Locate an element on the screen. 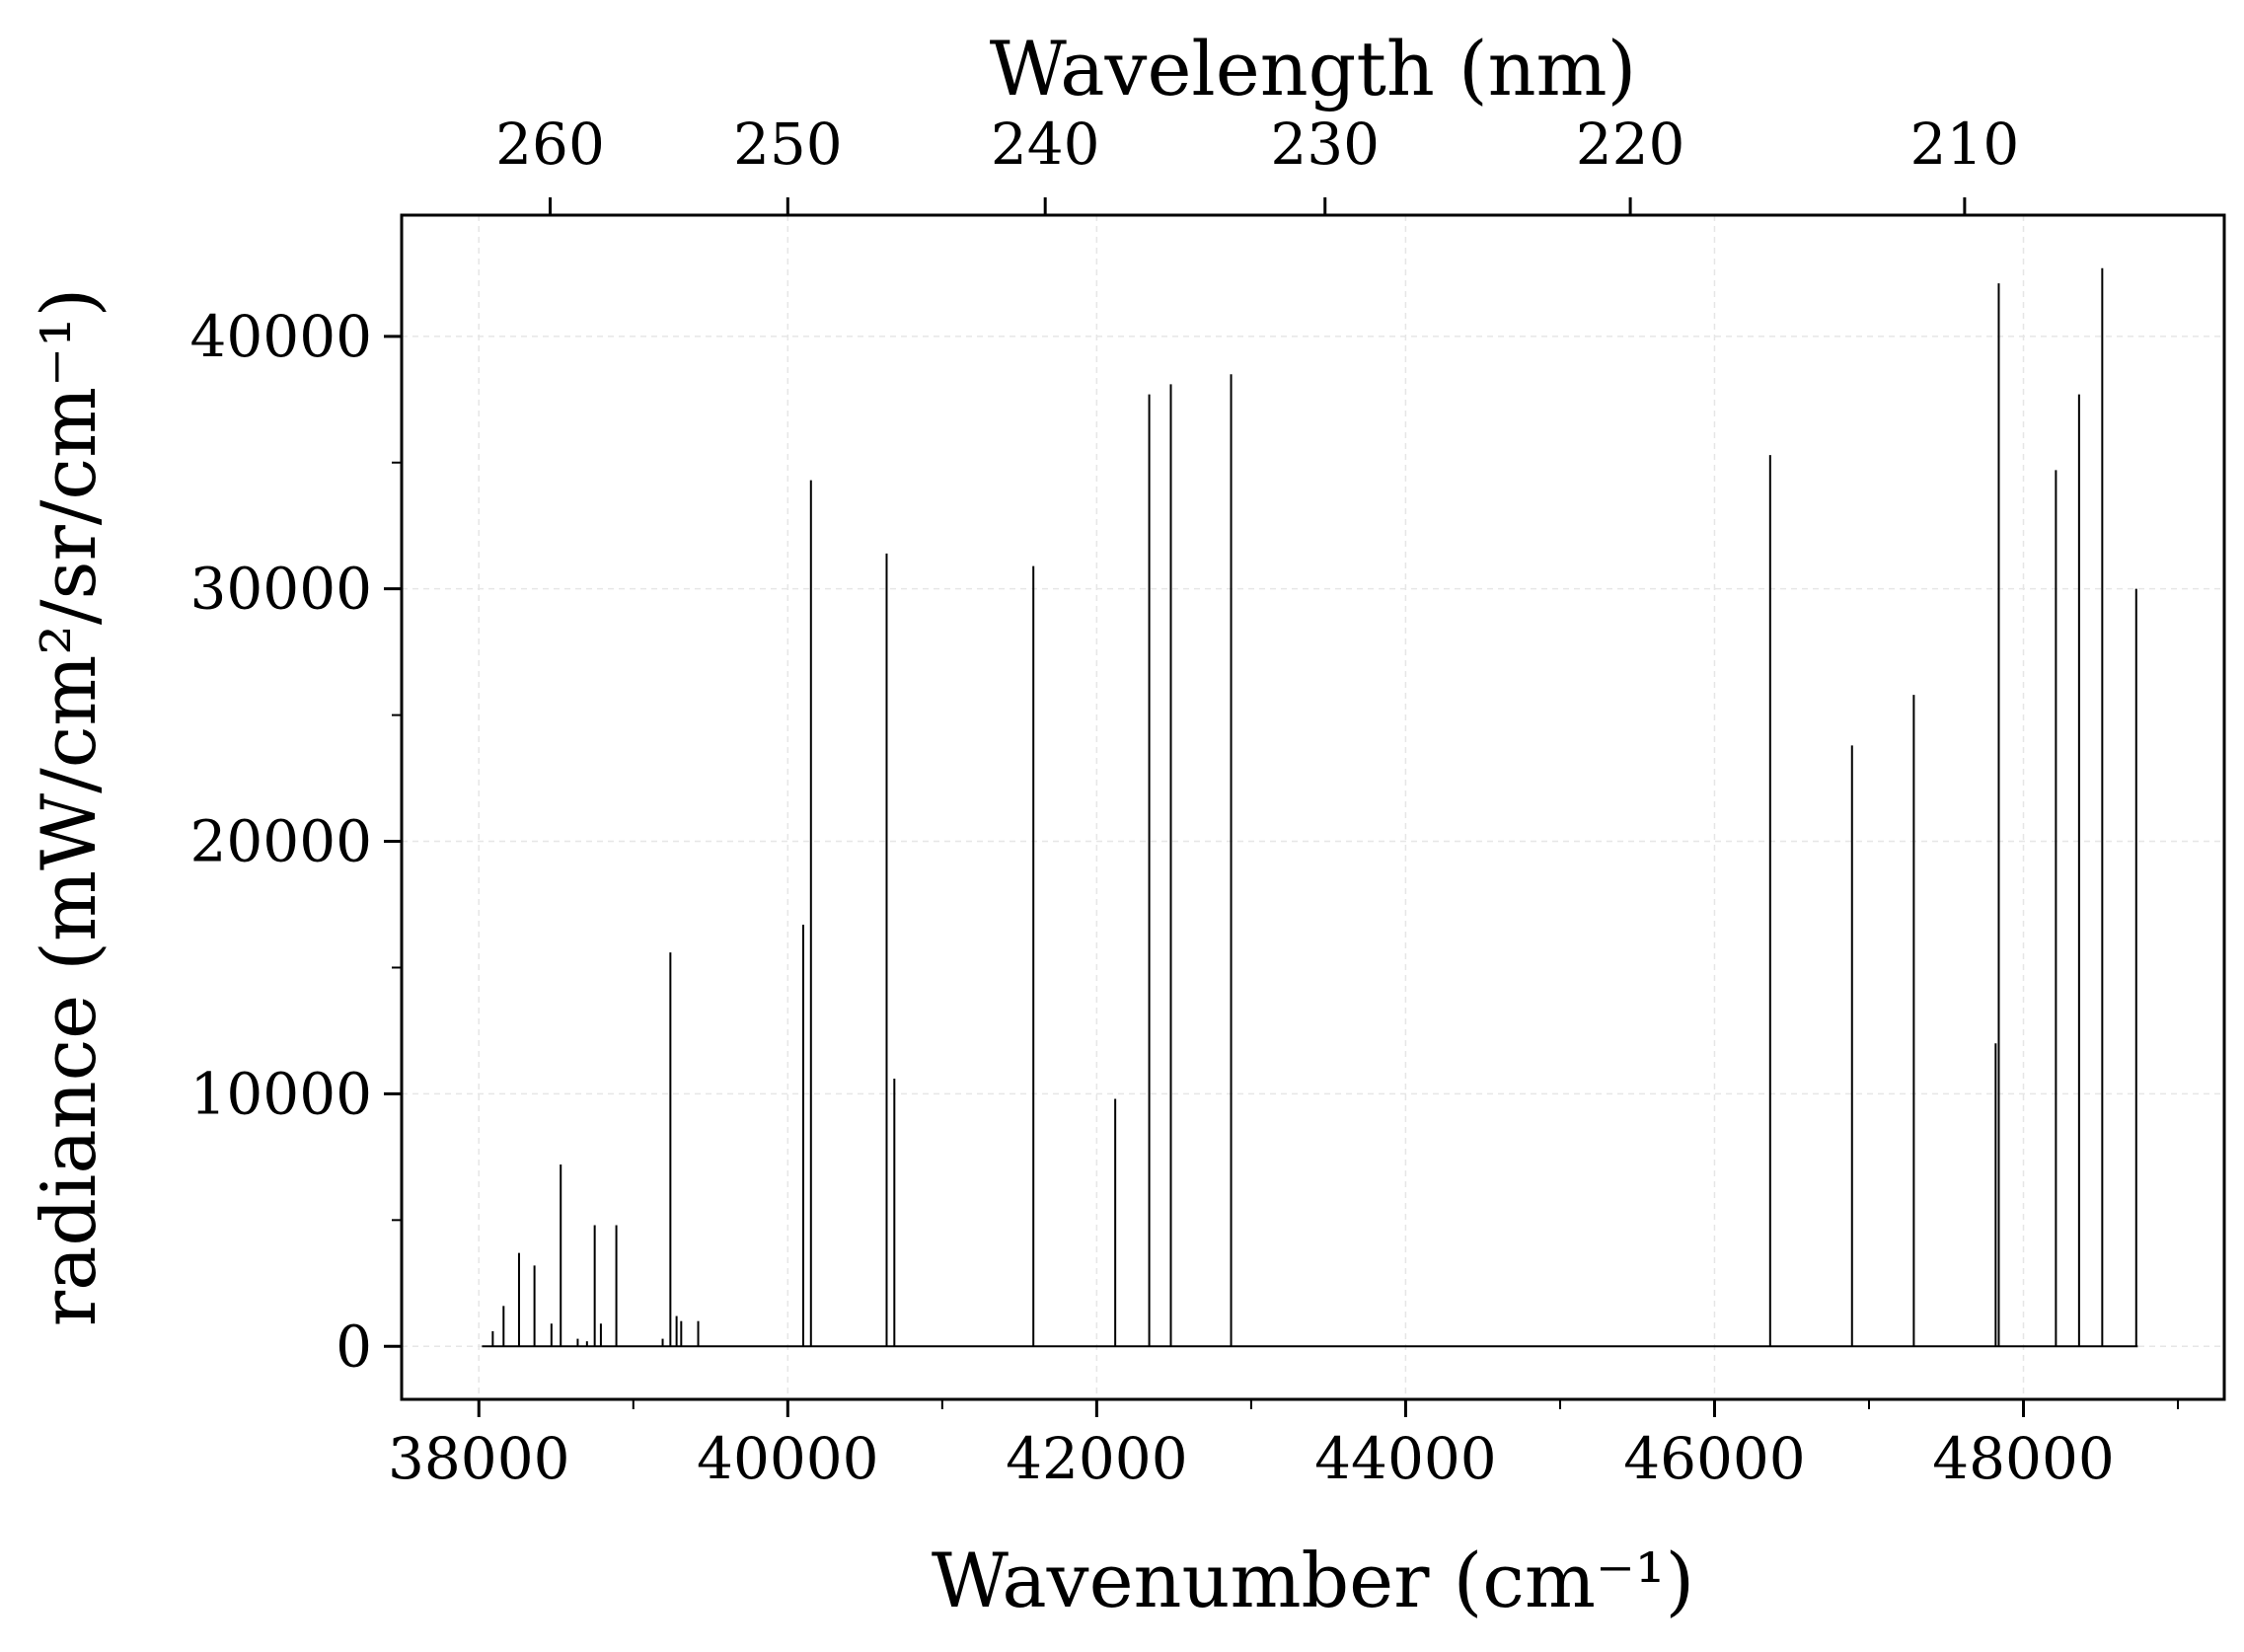 The image size is (2244, 1652). x-axis: 38000 40000 42000 44000 46000 48000 is located at coordinates (1251, 1445).